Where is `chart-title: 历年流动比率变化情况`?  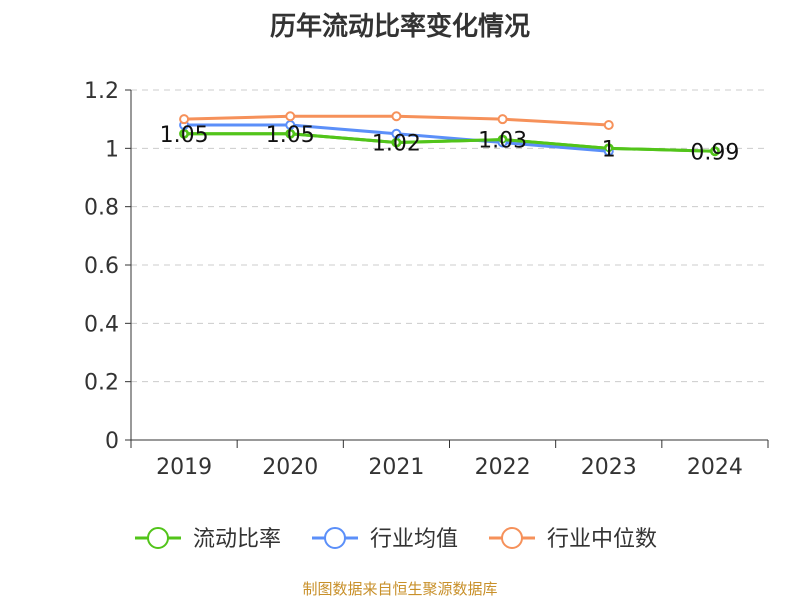
chart-title: 历年流动比率变化情况 is located at coordinates (399, 27).